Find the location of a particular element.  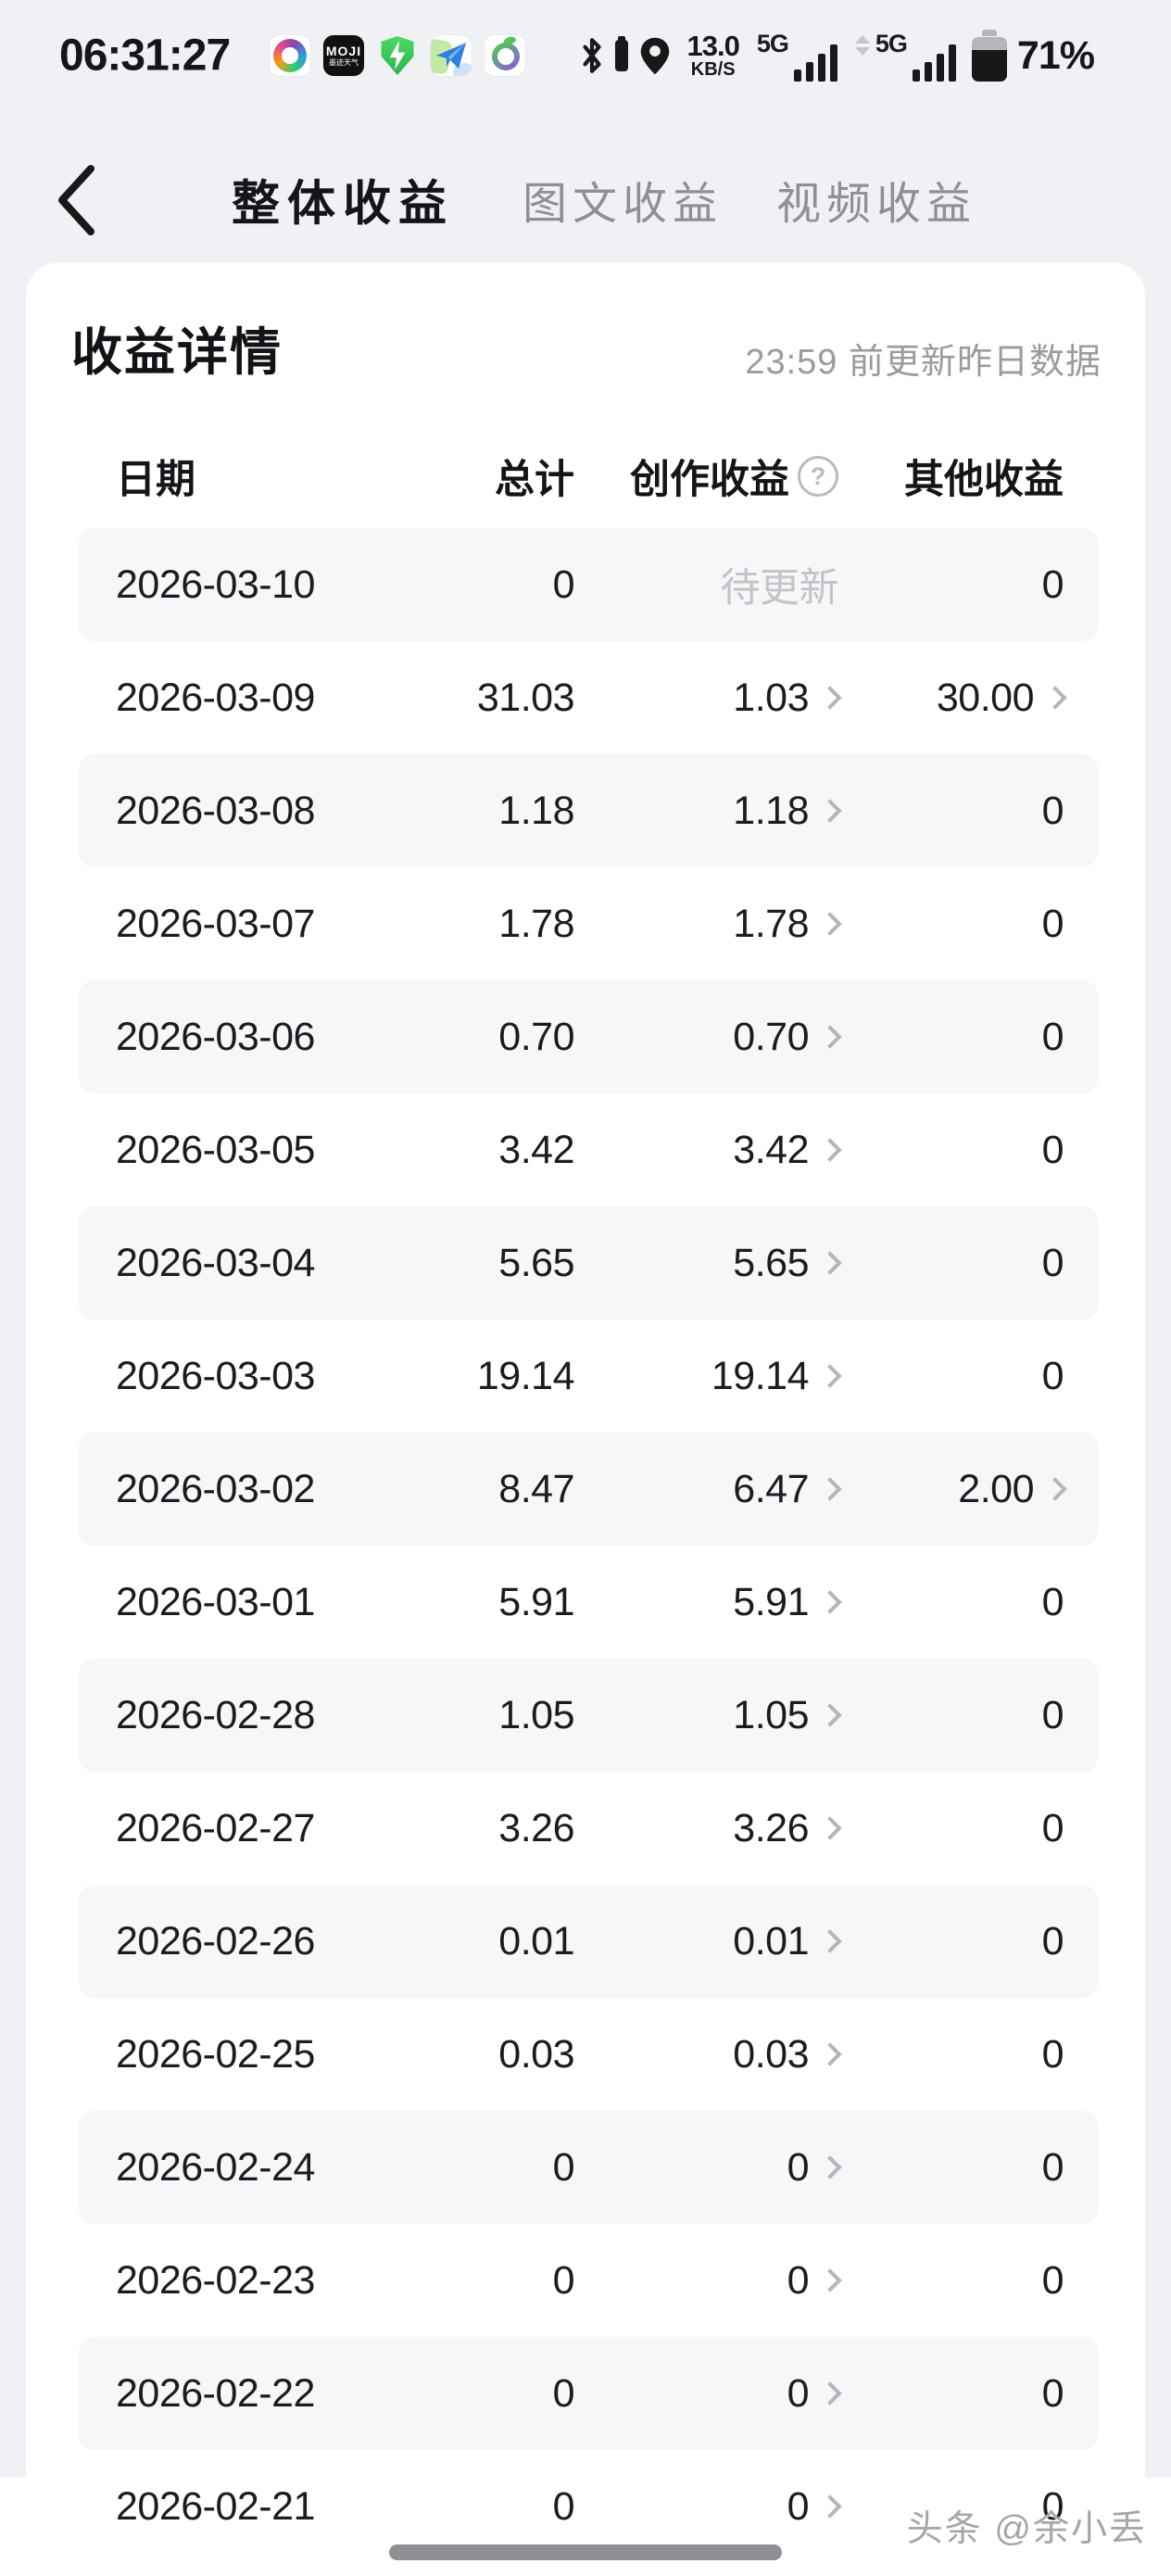

tab-overall-income: 整体收益 is located at coordinates (343, 205).